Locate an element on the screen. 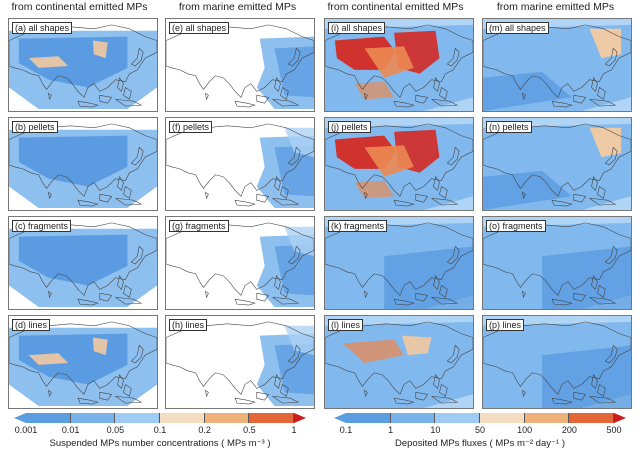 This screenshot has width=640, height=454. colorbar-tick-label: 0.01 is located at coordinates (70, 430).